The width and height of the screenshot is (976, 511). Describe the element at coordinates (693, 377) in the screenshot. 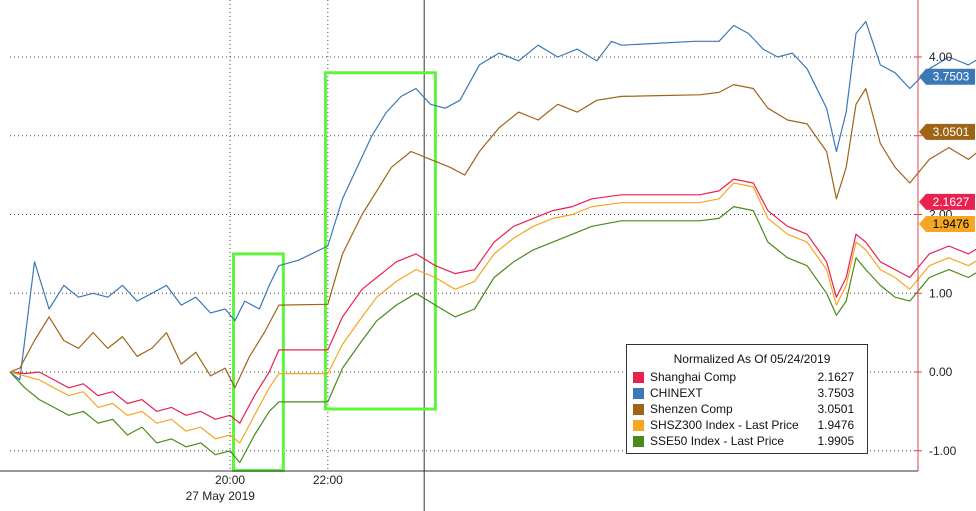

I see `legend-name: Shanghai Comp` at that location.